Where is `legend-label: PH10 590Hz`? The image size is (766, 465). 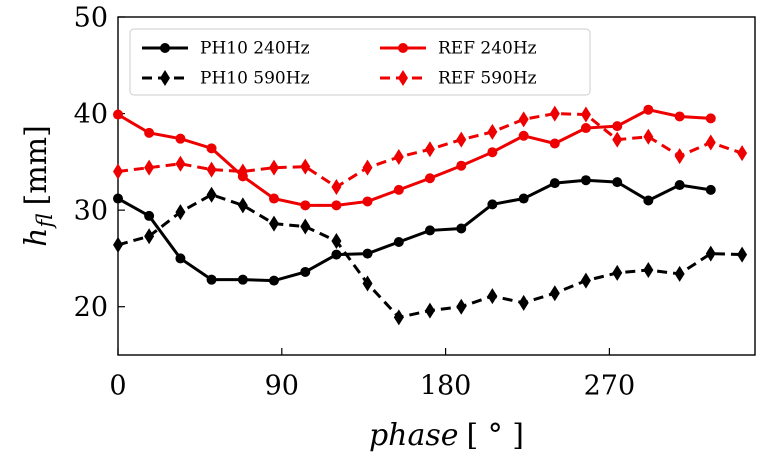 legend-label: PH10 590Hz is located at coordinates (255, 79).